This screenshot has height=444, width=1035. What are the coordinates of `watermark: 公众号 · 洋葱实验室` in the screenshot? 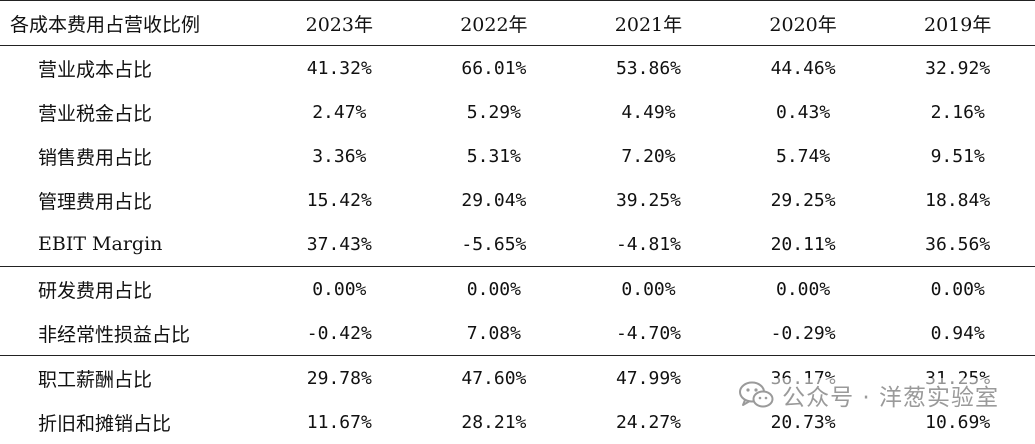 It's located at (868, 395).